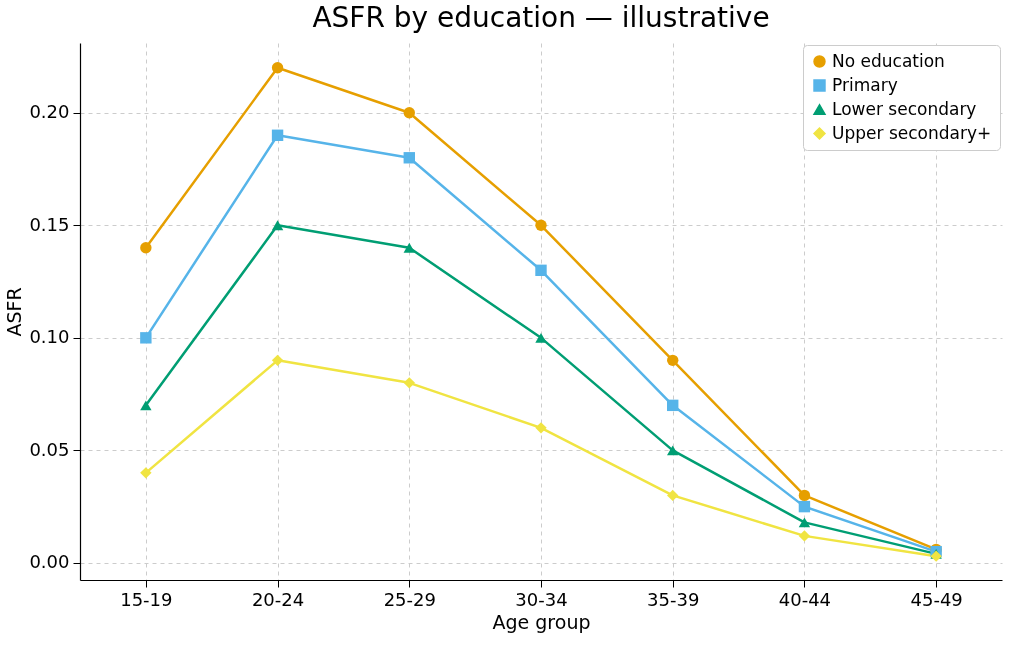 Image resolution: width=1029 pixels, height=652 pixels. What do you see at coordinates (49, 449) in the screenshot?
I see `y-tick-label: 0.05` at bounding box center [49, 449].